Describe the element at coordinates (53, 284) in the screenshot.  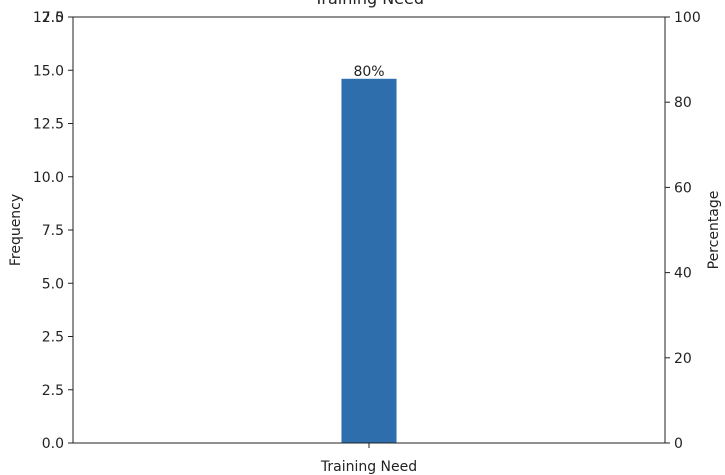
I see `y-tick-label: 5.0` at that location.